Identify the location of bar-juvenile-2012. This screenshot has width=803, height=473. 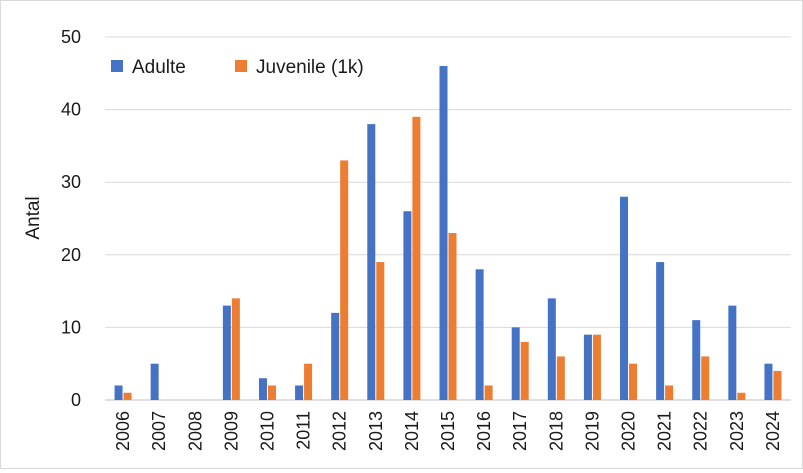
(344, 280).